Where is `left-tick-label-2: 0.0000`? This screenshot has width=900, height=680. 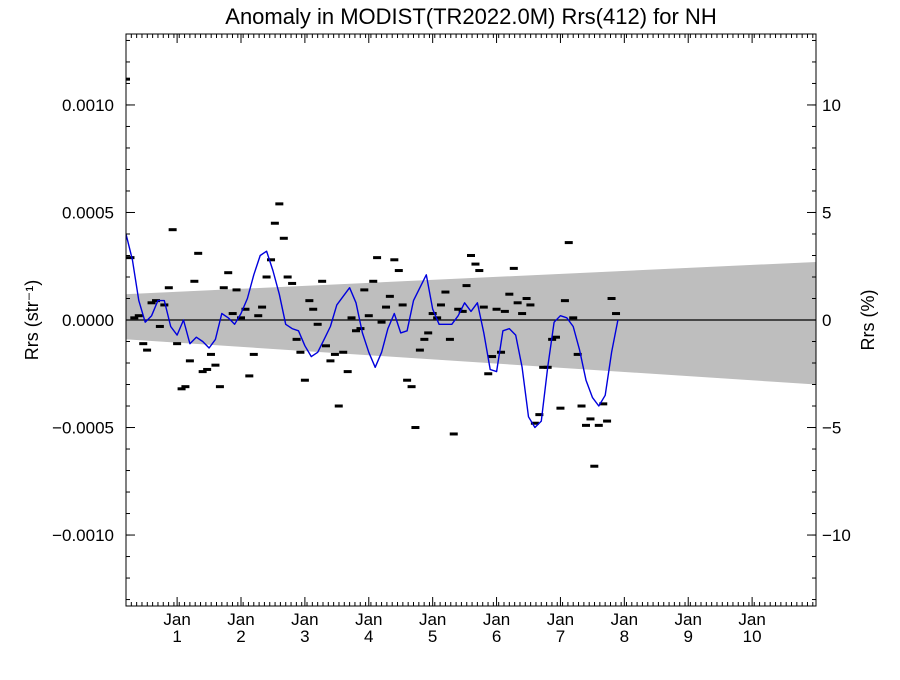
left-tick-label-2: 0.0000 is located at coordinates (88, 320).